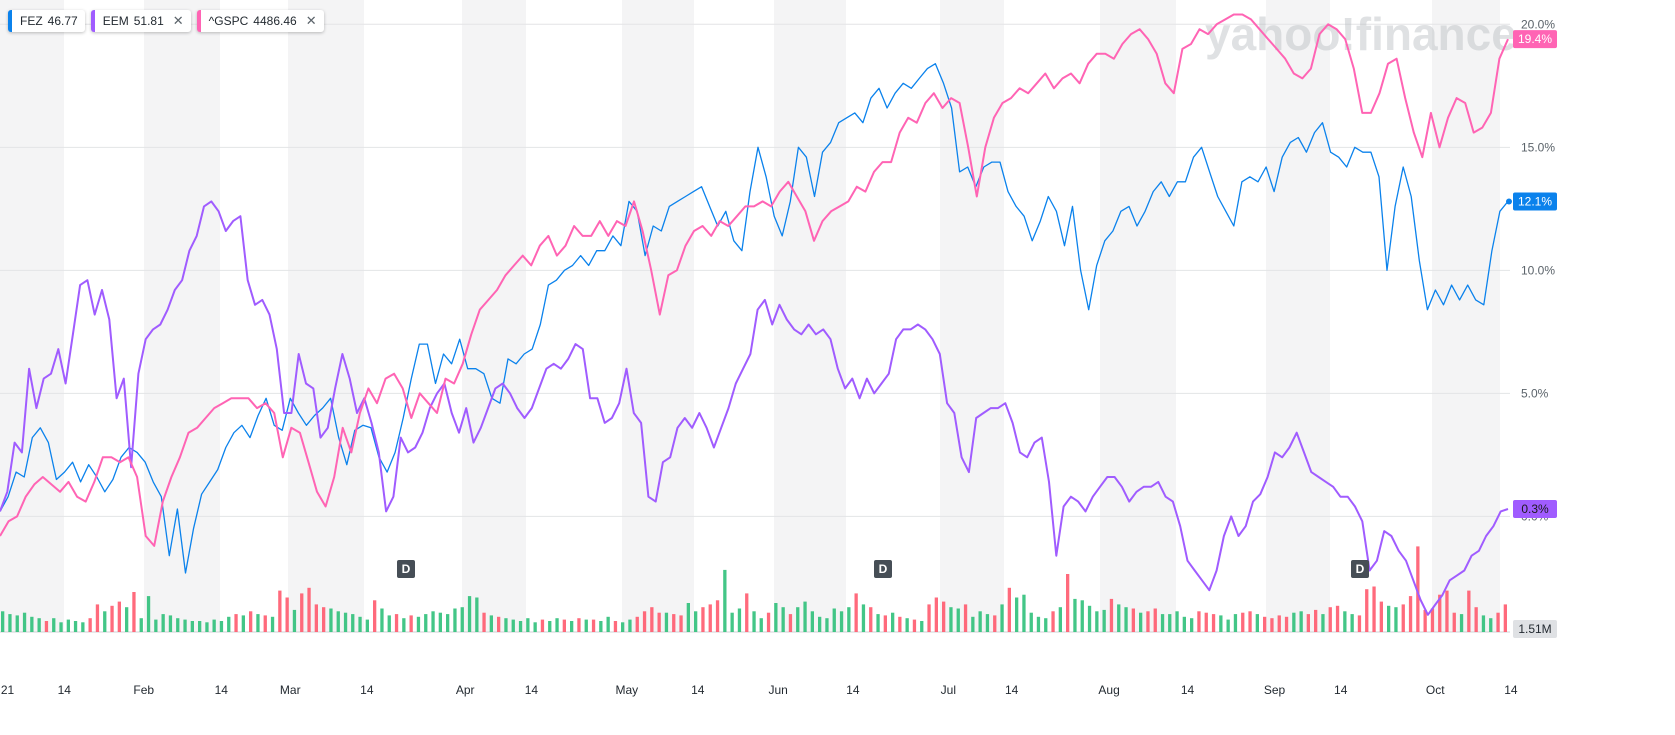  What do you see at coordinates (1361, 34) in the screenshot?
I see `yahoo-finance-watermark: yahoo!finance` at bounding box center [1361, 34].